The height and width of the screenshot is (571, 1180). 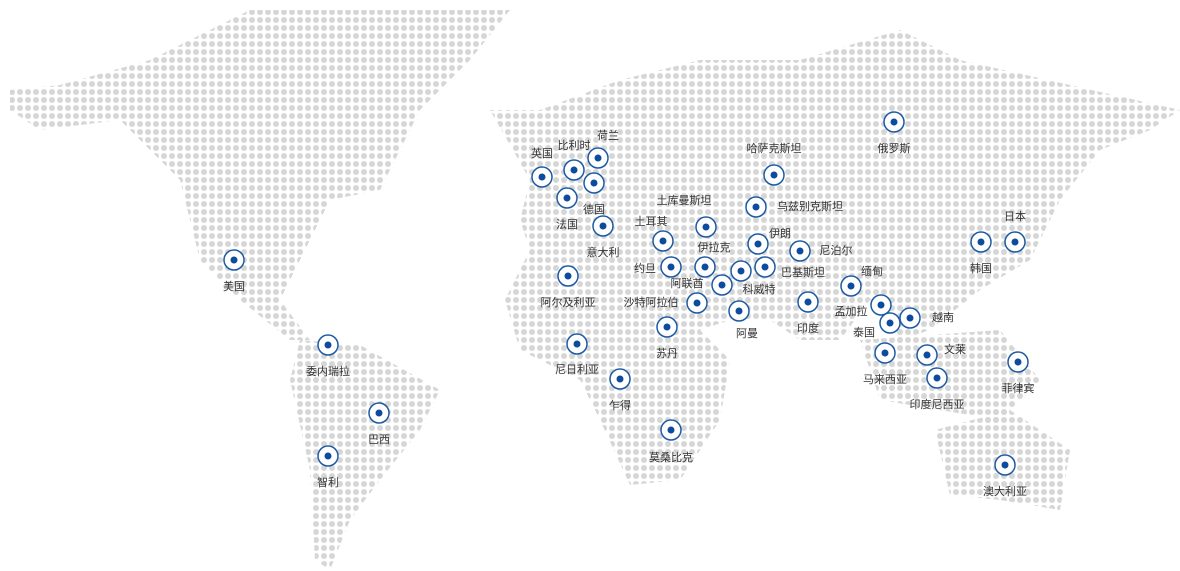 I want to click on location-label: 英国, so click(x=542, y=153).